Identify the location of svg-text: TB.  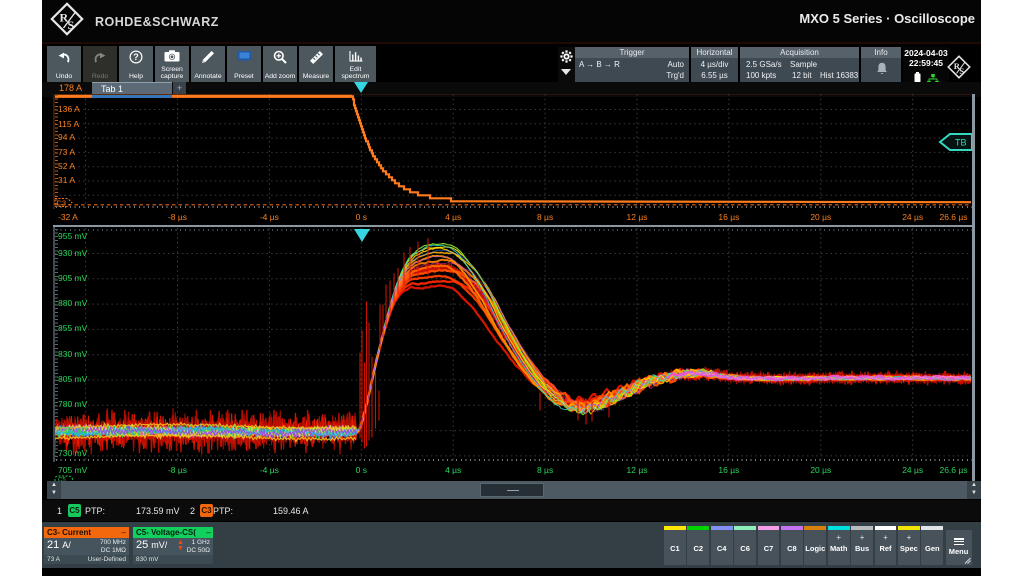
(961, 143).